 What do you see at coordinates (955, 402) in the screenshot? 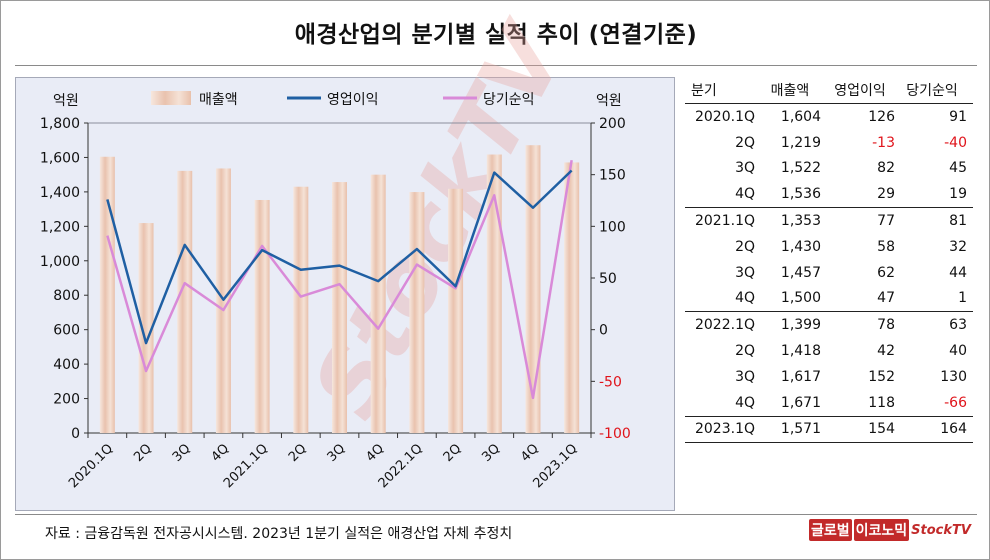
I see `table-cell: -66` at bounding box center [955, 402].